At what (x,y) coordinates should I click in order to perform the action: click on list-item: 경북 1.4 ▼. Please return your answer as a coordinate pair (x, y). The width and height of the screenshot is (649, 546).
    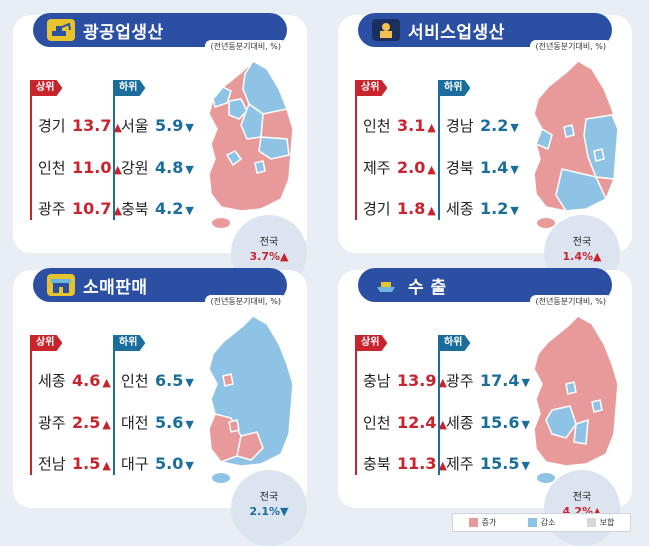
    Looking at the image, I should click on (482, 167).